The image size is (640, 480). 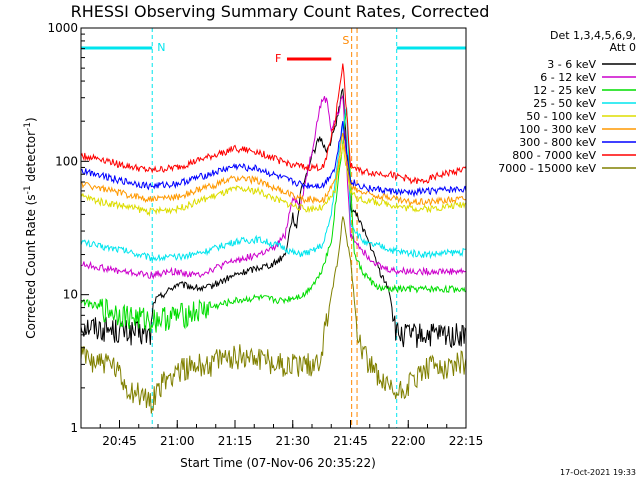 I want to click on x-tick-label: 22:00, so click(x=408, y=441).